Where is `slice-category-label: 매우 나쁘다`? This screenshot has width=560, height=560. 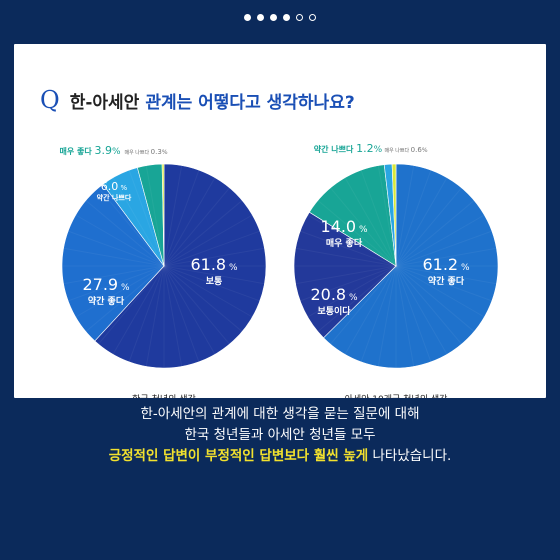
slice-category-label: 매우 나쁘다 is located at coordinates (397, 150).